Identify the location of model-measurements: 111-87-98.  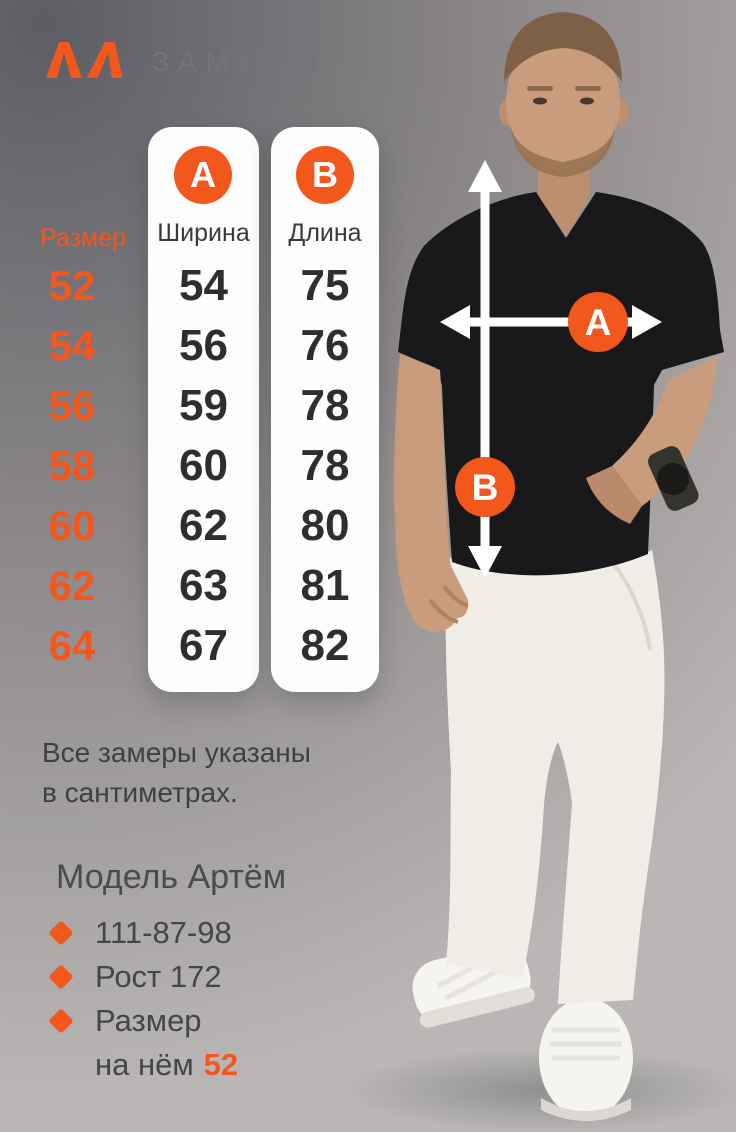
(163, 932).